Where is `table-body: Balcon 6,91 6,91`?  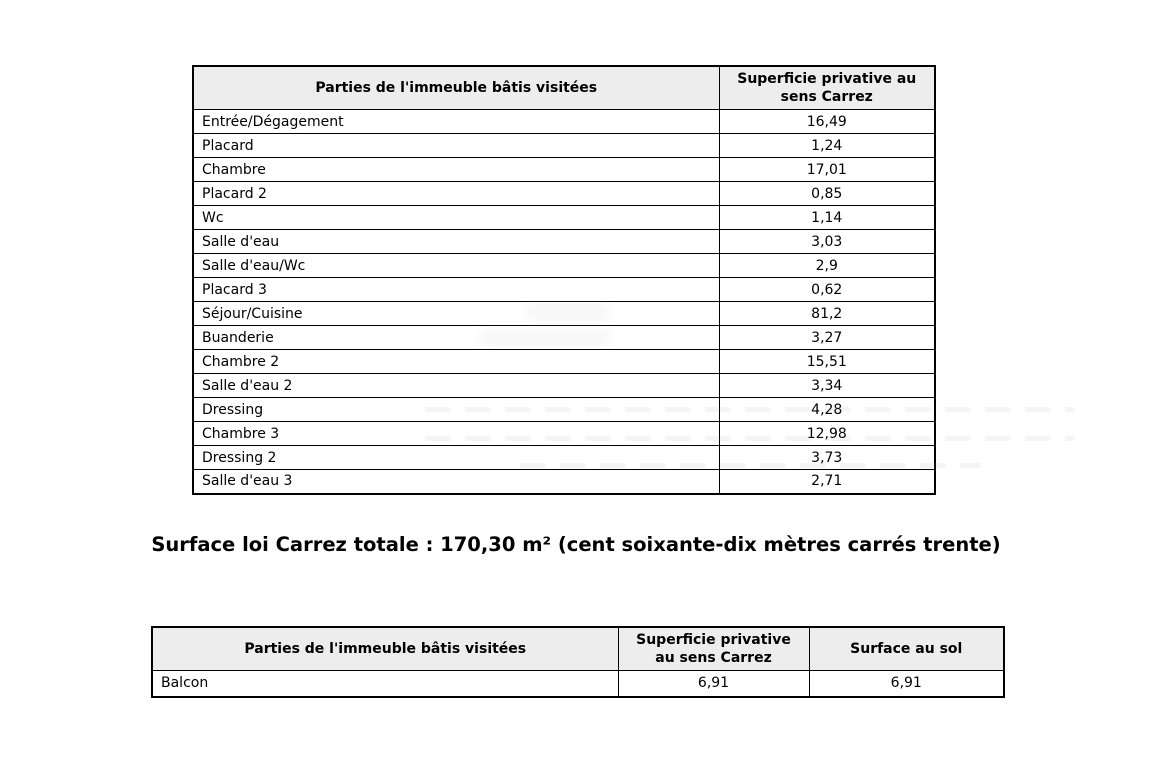
table-body: Balcon 6,91 6,91 is located at coordinates (578, 683).